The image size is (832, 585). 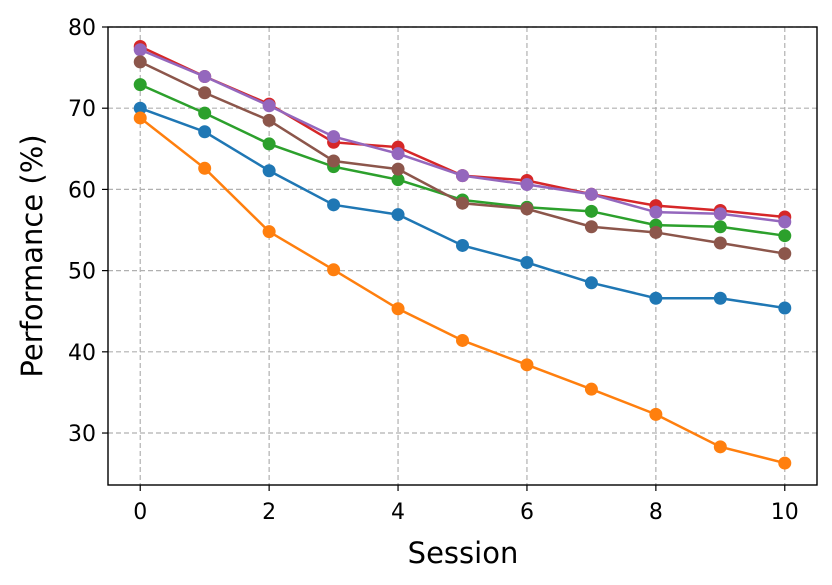 What do you see at coordinates (82, 272) in the screenshot?
I see `y-tick-label: 50` at bounding box center [82, 272].